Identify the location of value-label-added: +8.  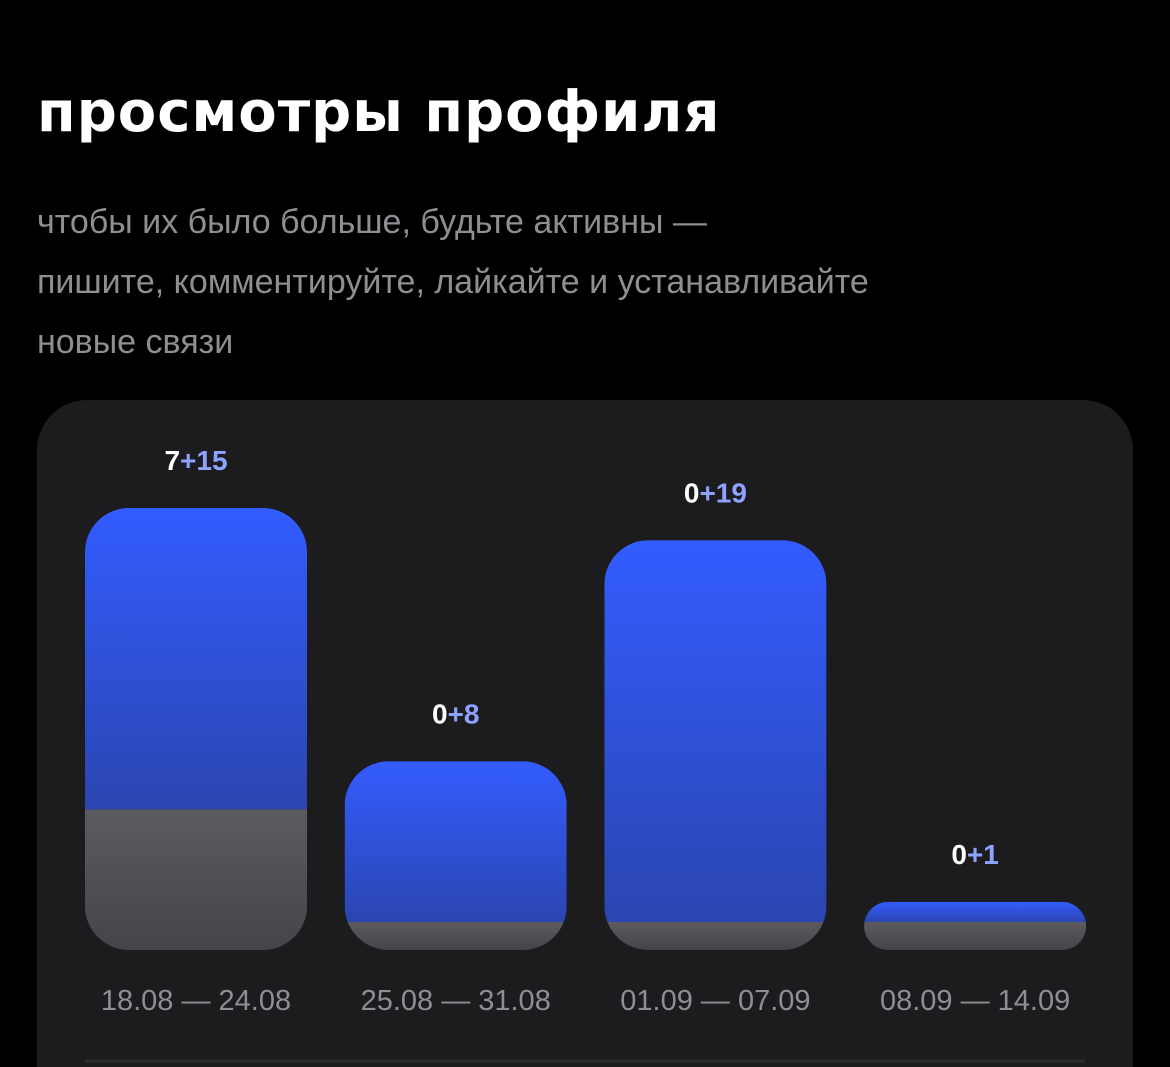
(464, 713).